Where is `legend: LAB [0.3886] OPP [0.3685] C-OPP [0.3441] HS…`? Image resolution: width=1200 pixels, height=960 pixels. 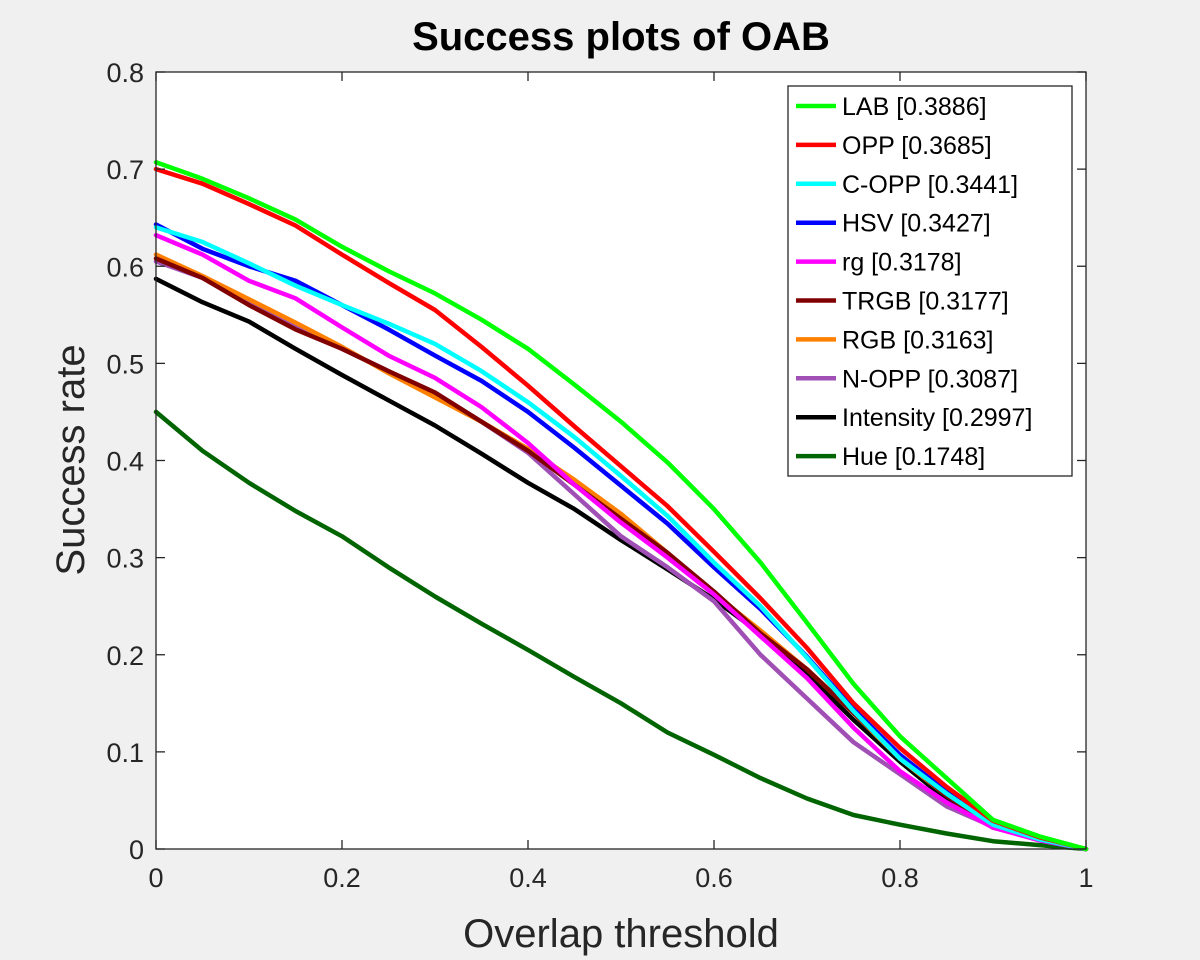
legend: LAB [0.3886] OPP [0.3685] C-OPP [0.3441] HS… is located at coordinates (930, 281).